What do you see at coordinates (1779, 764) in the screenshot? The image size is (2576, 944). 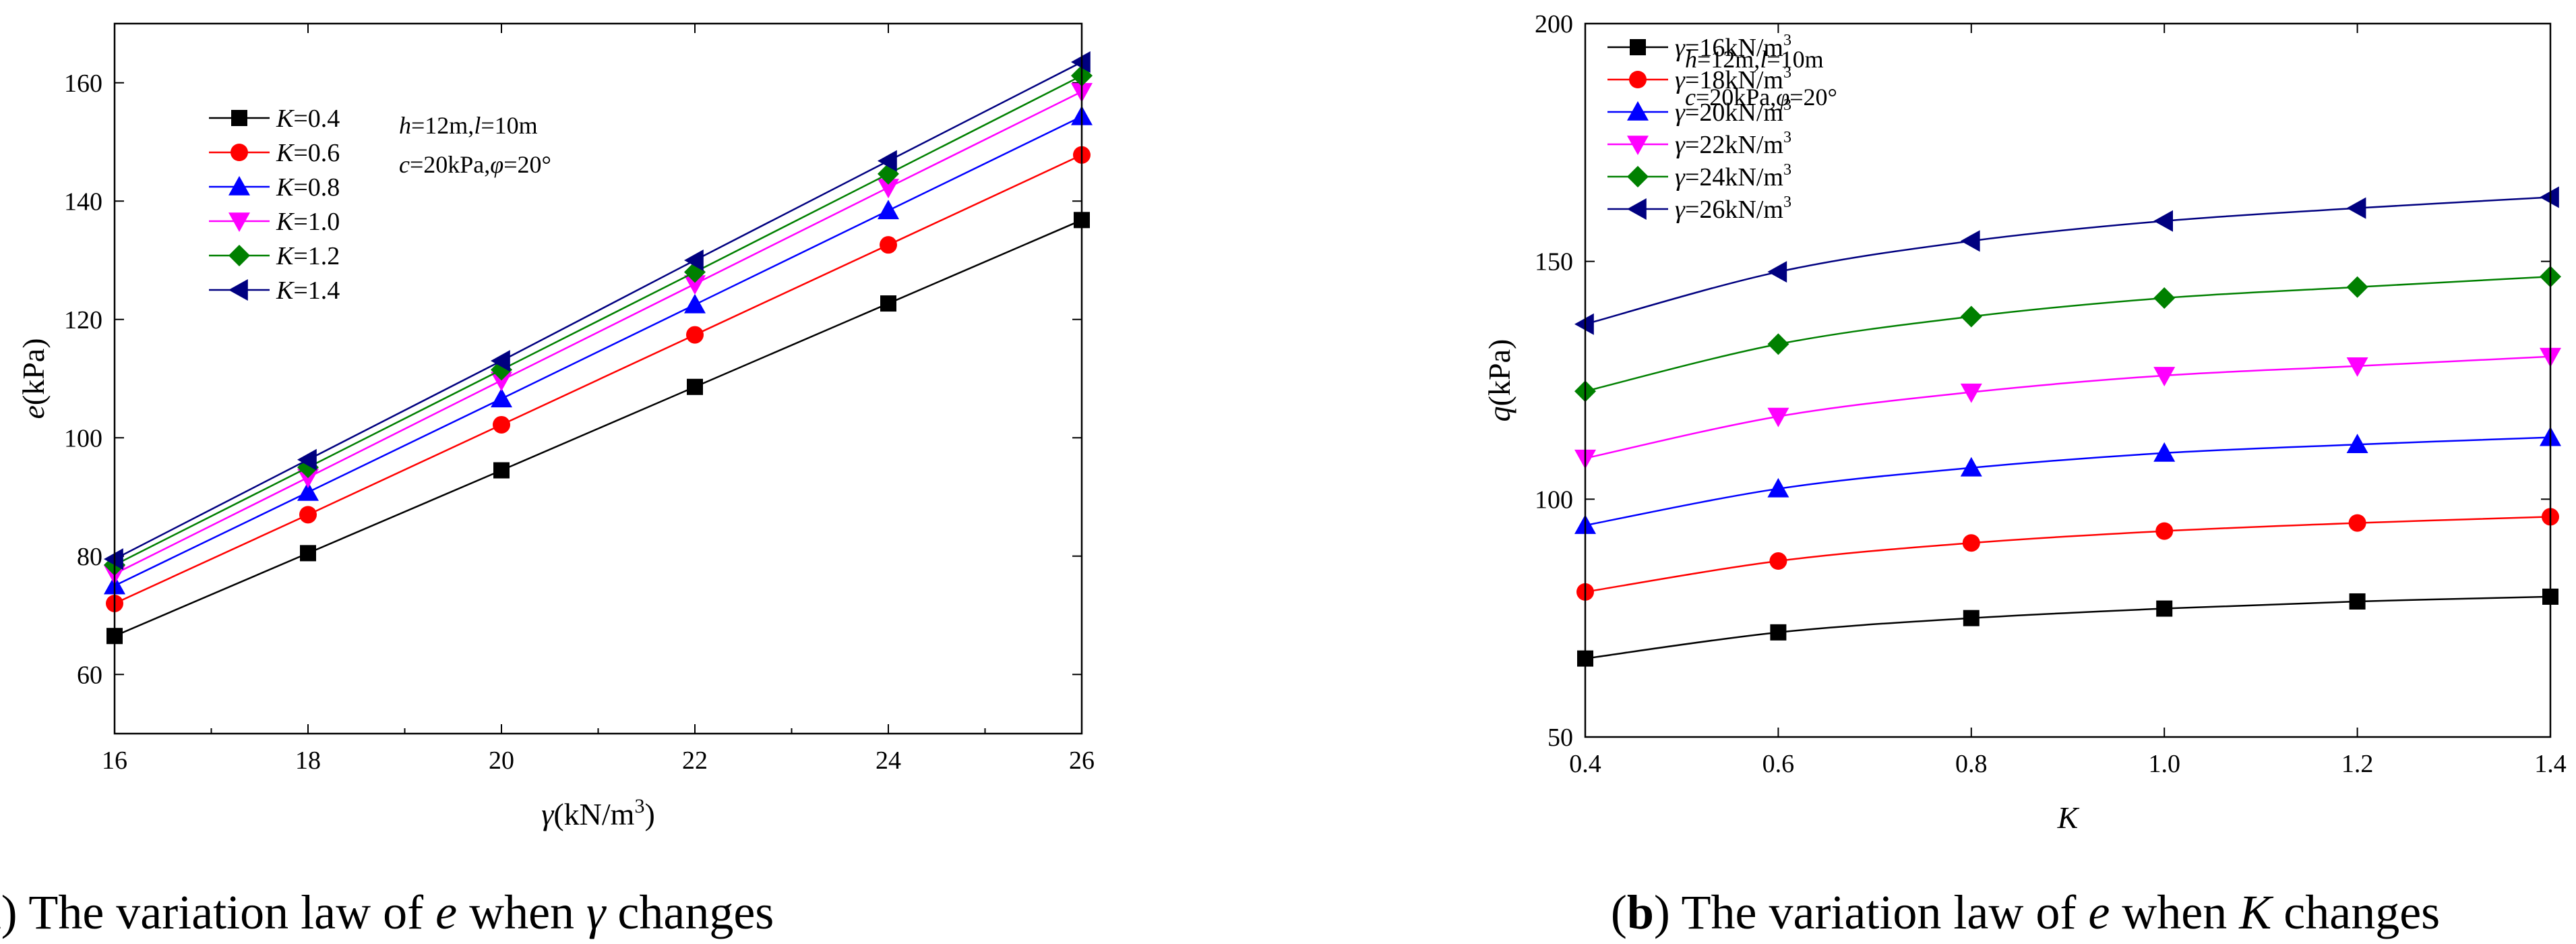 I see `cb-xtick-label: 0.6` at bounding box center [1779, 764].